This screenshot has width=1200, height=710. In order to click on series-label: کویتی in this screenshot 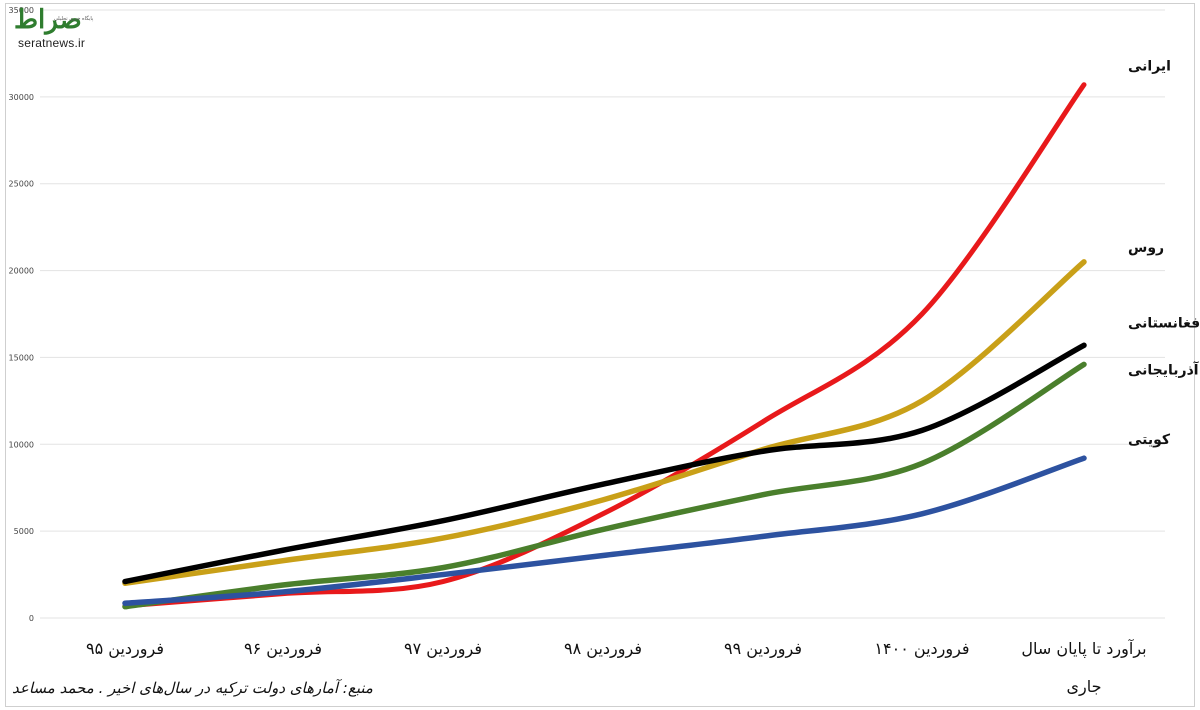, I will do `click(1149, 440)`.